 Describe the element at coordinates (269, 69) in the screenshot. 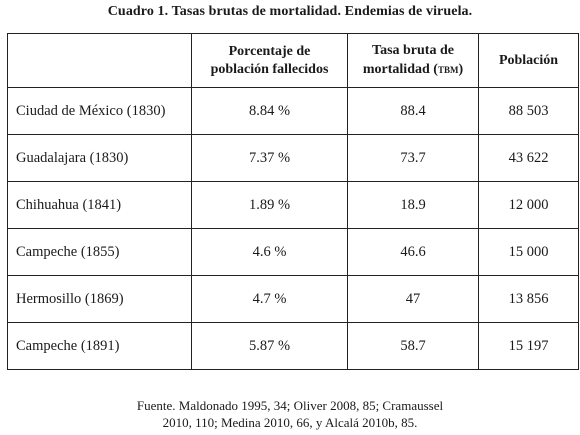

I see `header-percentage-line2: población fallecidos` at that location.